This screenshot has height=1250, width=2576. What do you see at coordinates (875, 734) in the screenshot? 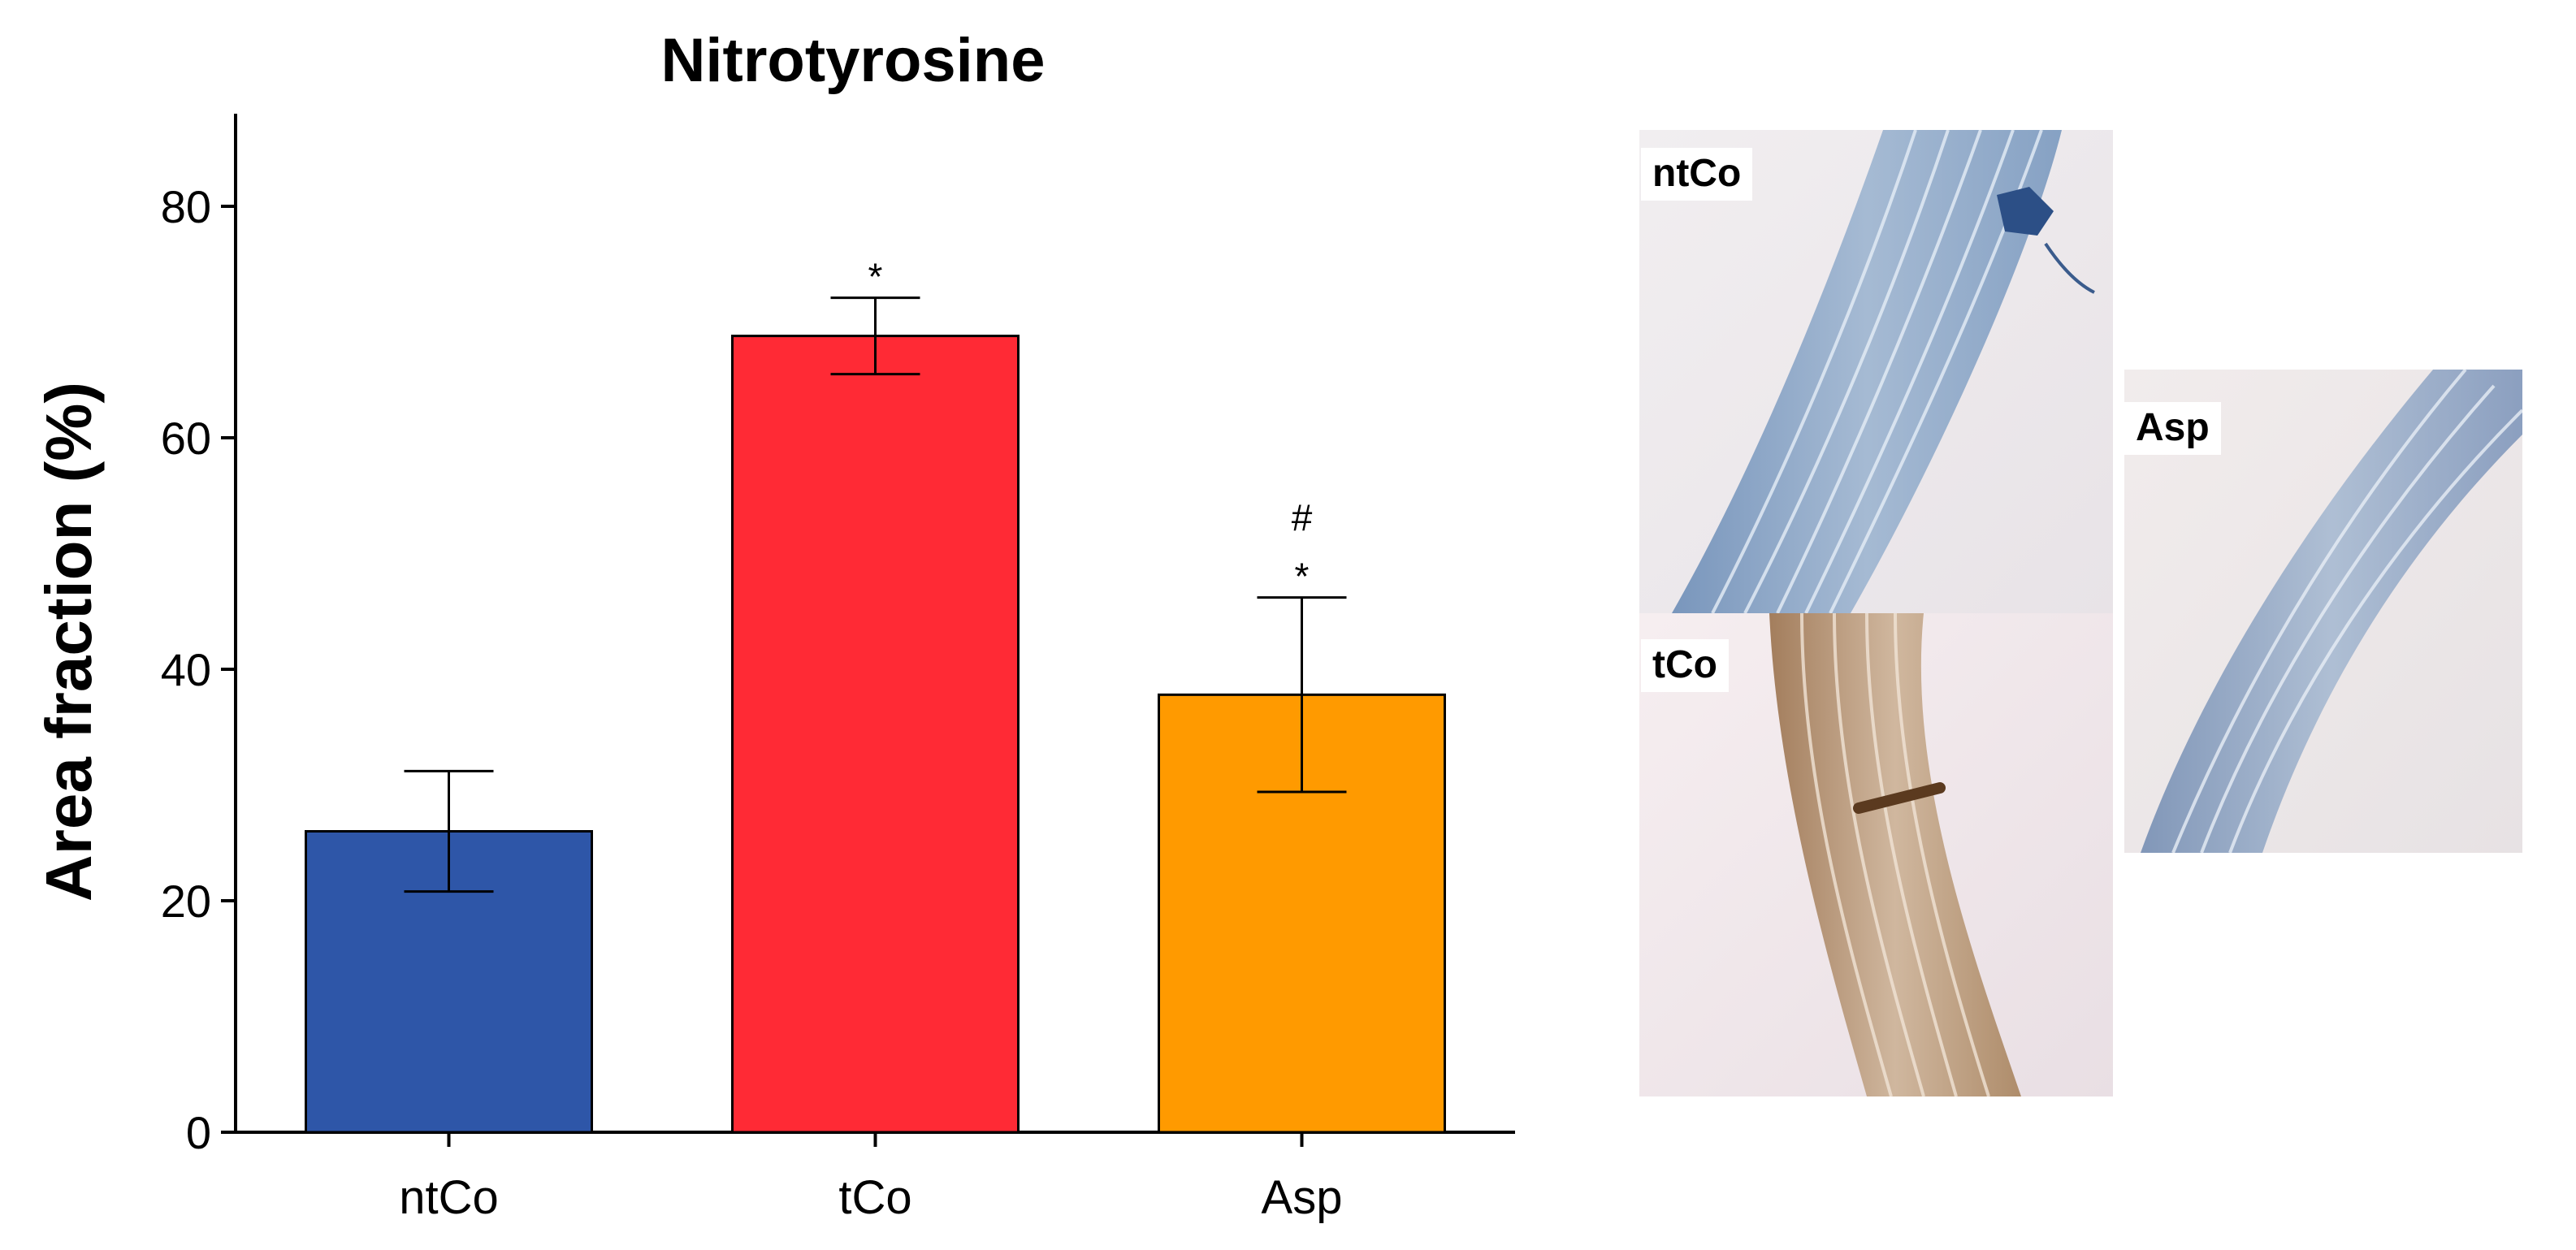
I see `bar-tco` at bounding box center [875, 734].